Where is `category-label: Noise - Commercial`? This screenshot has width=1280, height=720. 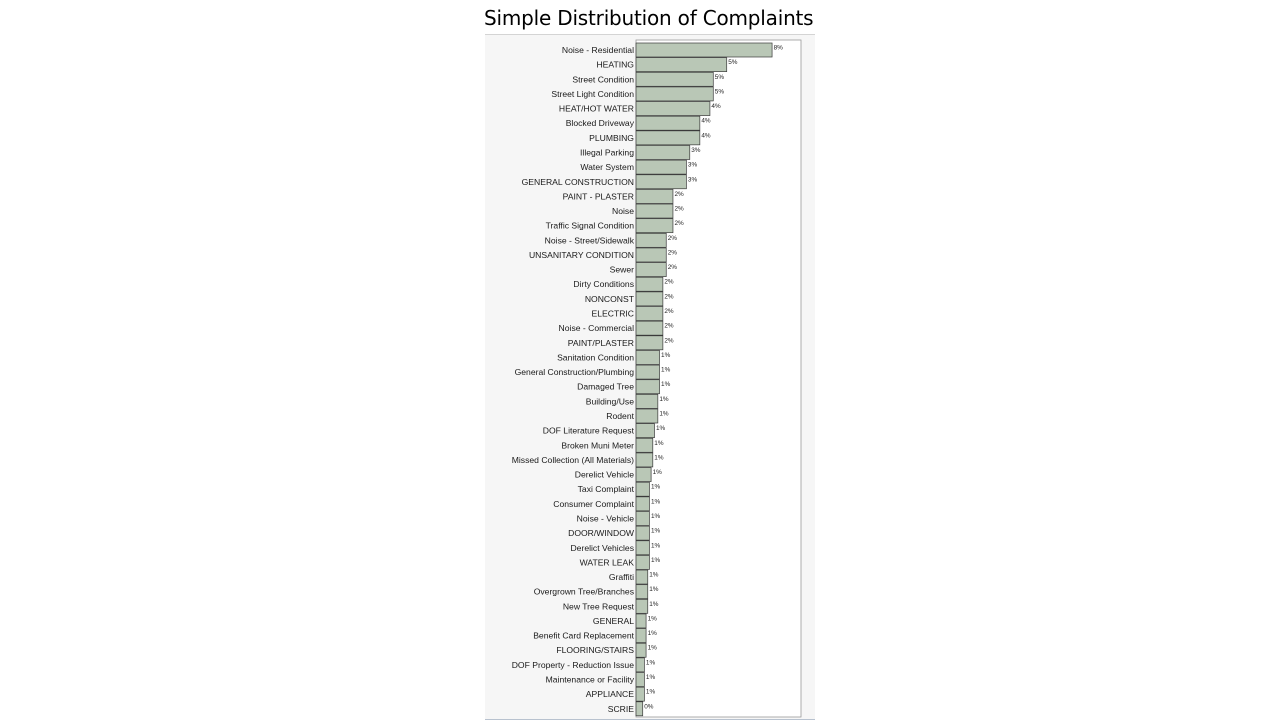 category-label: Noise - Commercial is located at coordinates (597, 328).